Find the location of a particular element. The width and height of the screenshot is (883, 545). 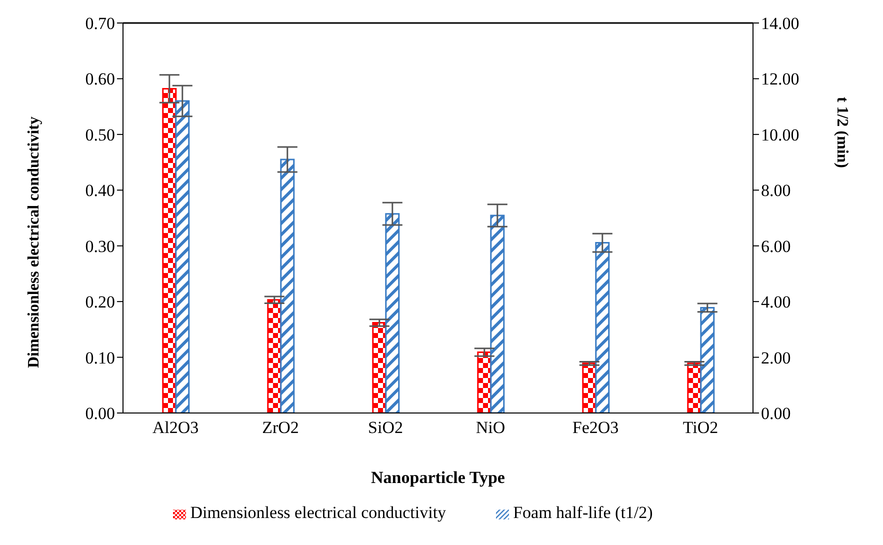

x-tick-label: Fe2O3 is located at coordinates (595, 428).